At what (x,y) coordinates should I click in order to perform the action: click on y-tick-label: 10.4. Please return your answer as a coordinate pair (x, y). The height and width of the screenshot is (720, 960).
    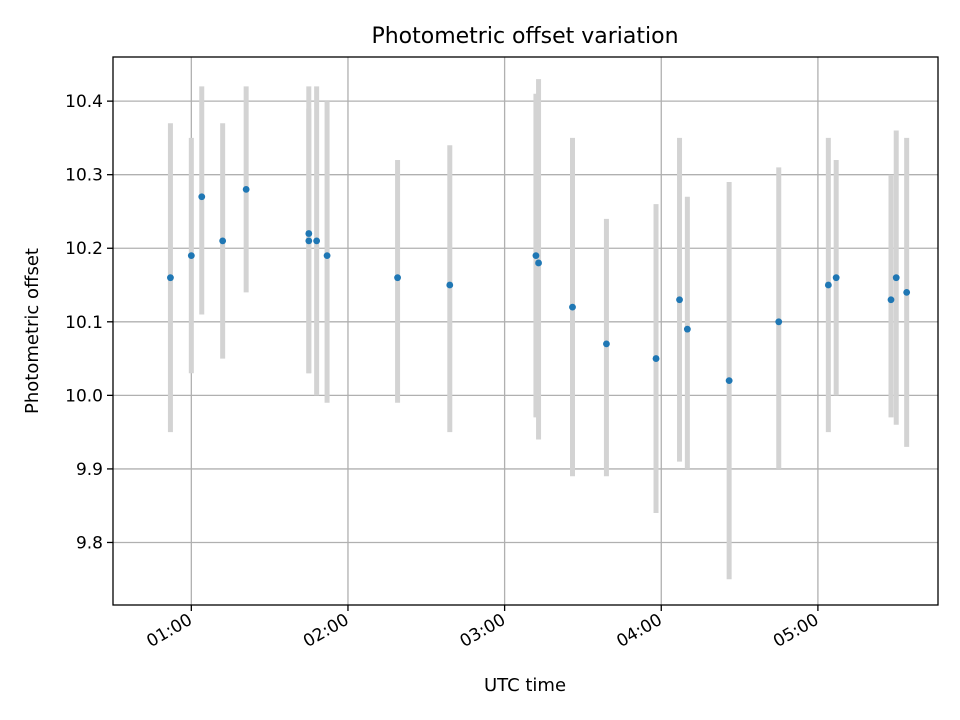
    Looking at the image, I should click on (84, 102).